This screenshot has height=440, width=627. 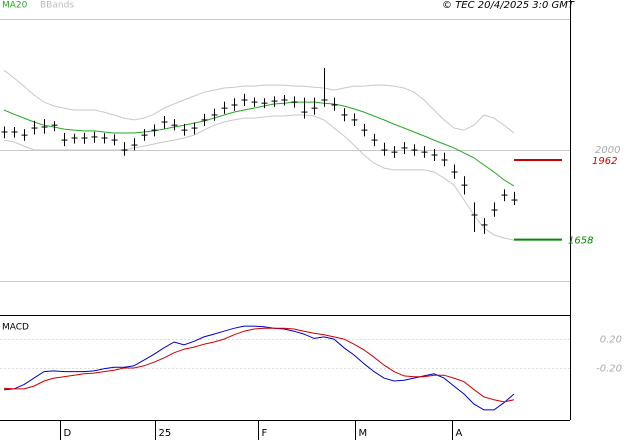 I want to click on legend-ma: MA20, so click(x=15, y=6).